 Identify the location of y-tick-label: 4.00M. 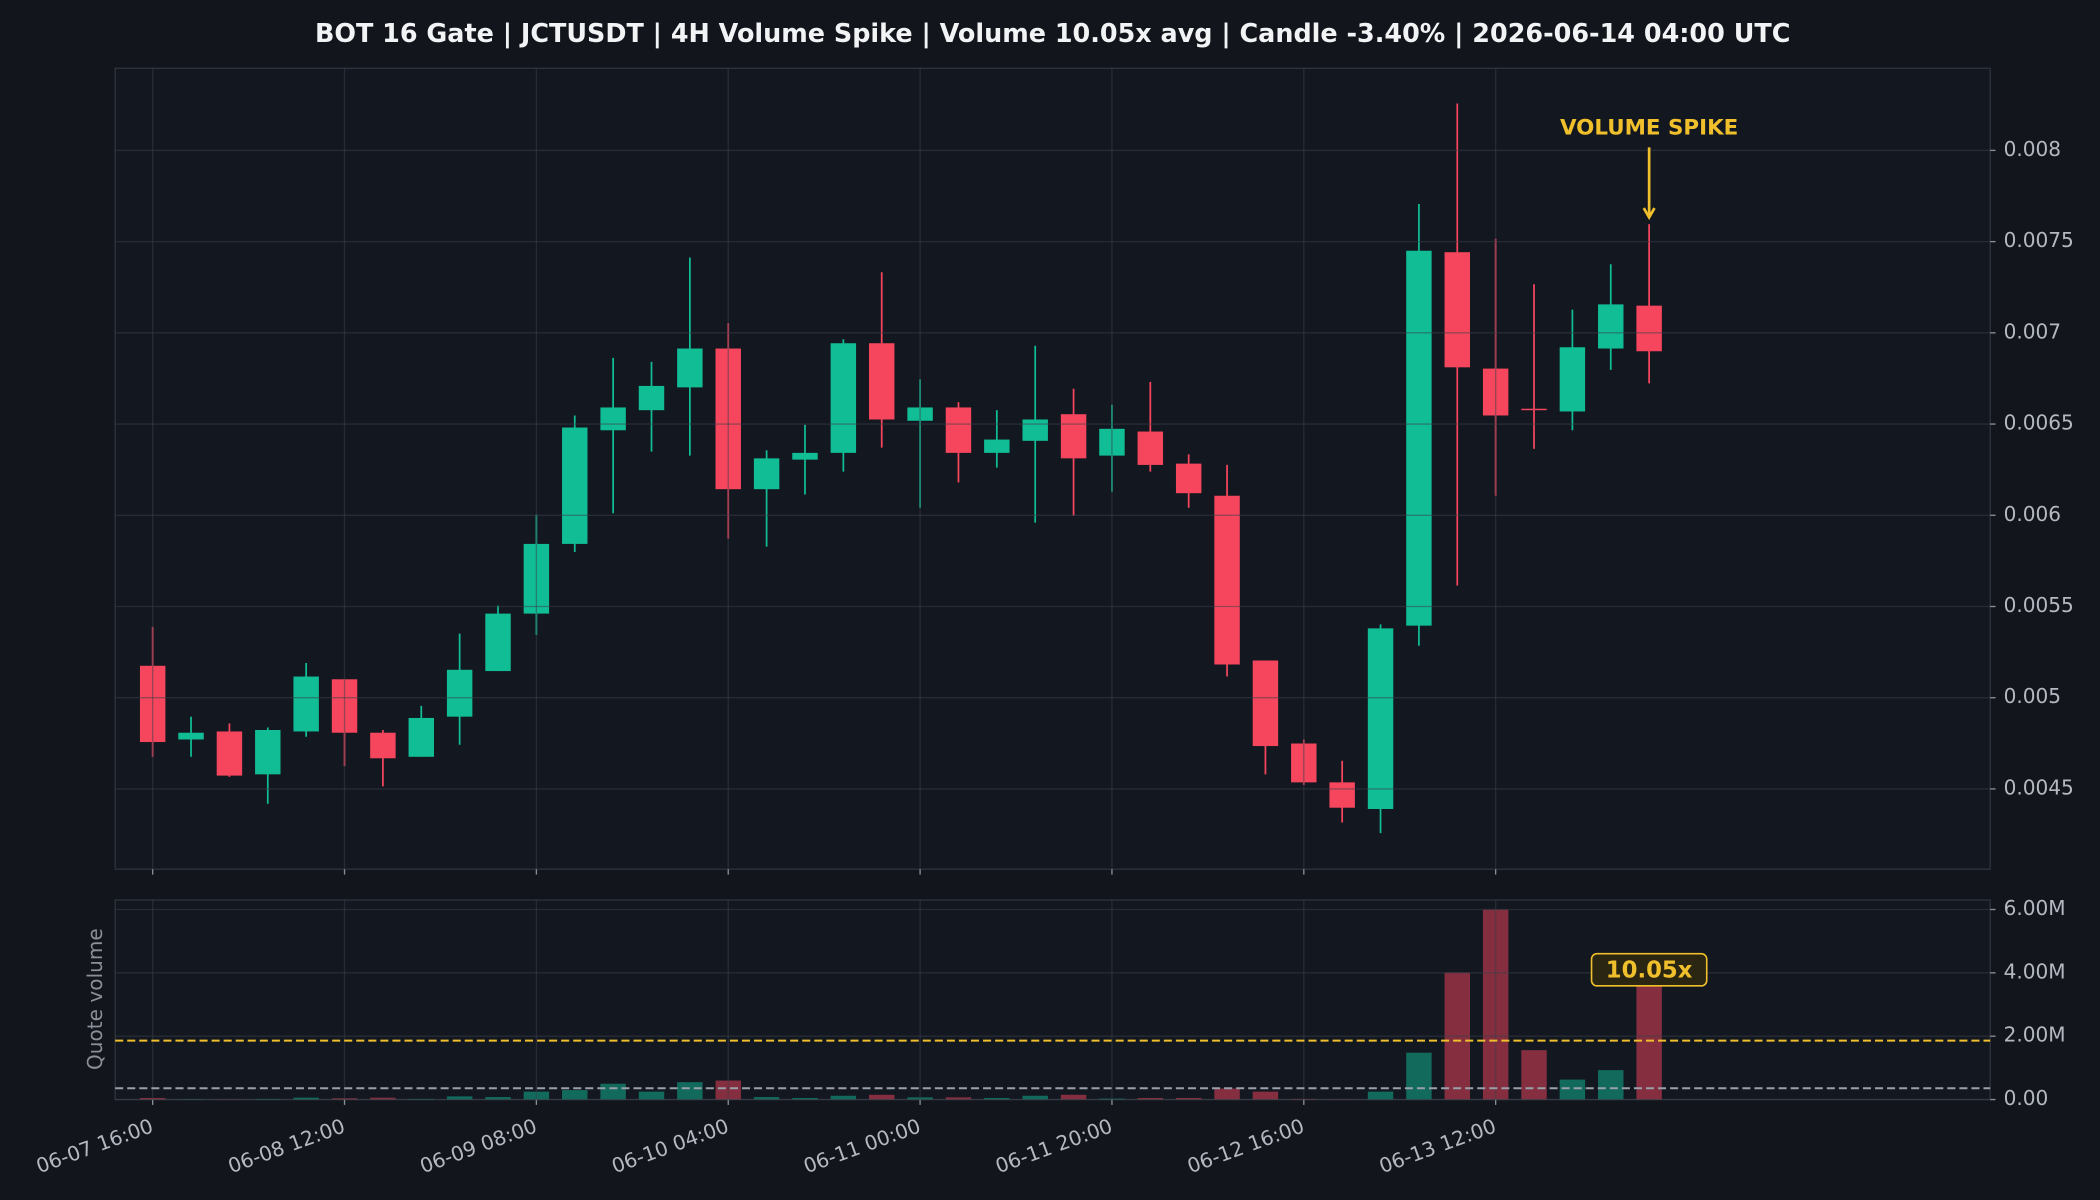
(2035, 971).